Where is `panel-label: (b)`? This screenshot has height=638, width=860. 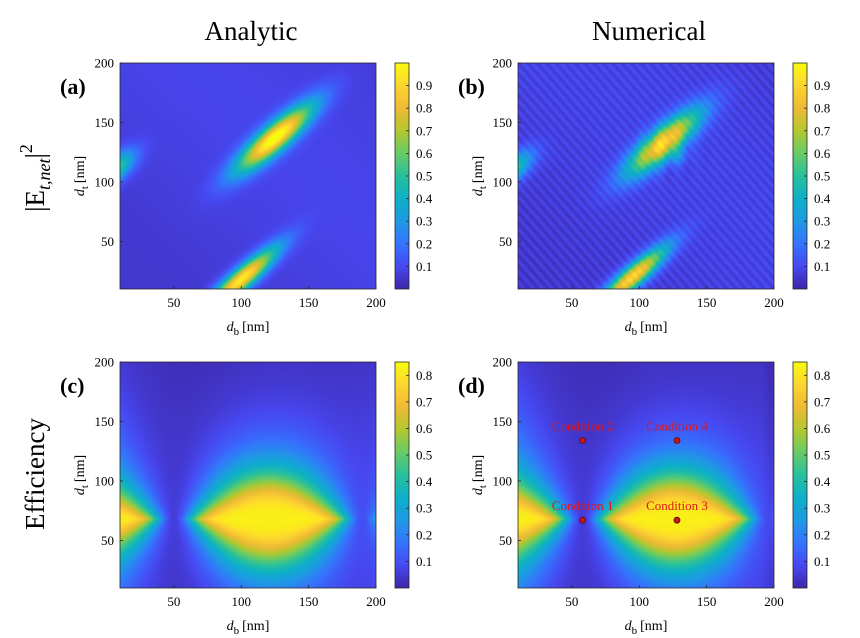
panel-label: (b) is located at coordinates (471, 86).